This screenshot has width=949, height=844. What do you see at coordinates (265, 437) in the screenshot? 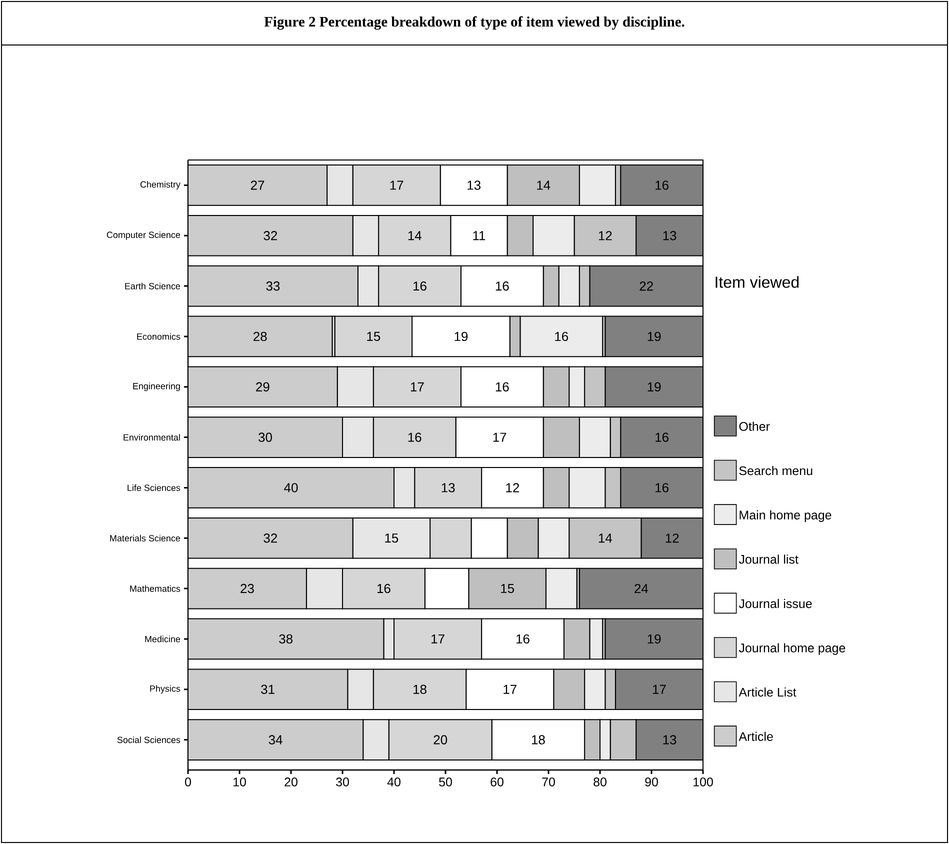
I see `data-label: 30` at bounding box center [265, 437].